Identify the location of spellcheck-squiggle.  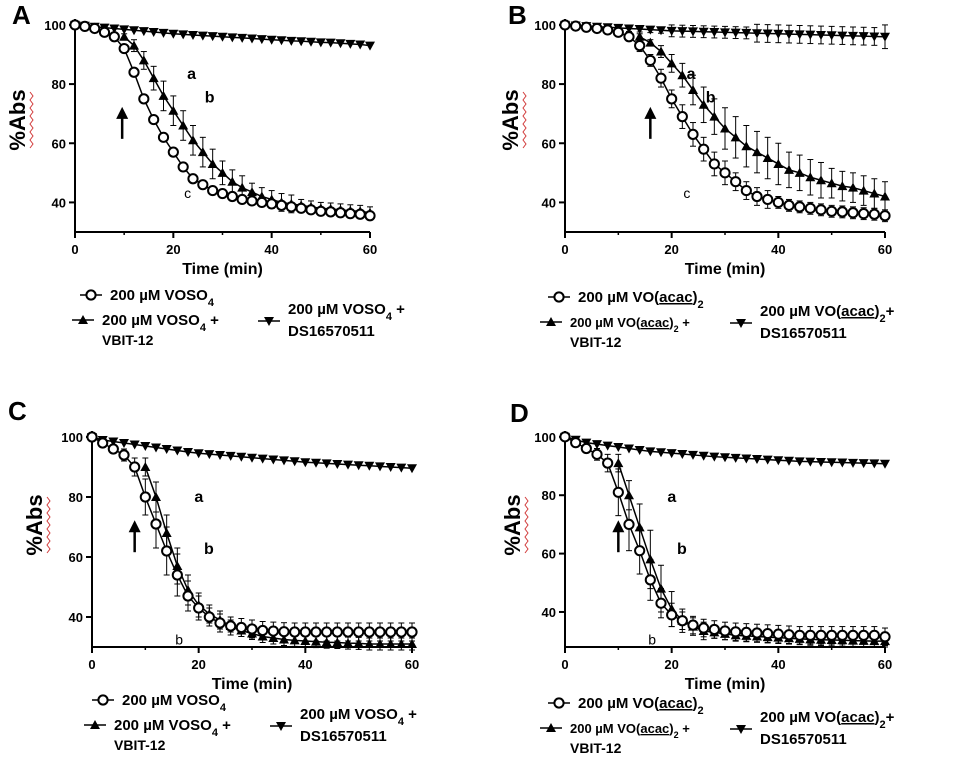
(524, 120).